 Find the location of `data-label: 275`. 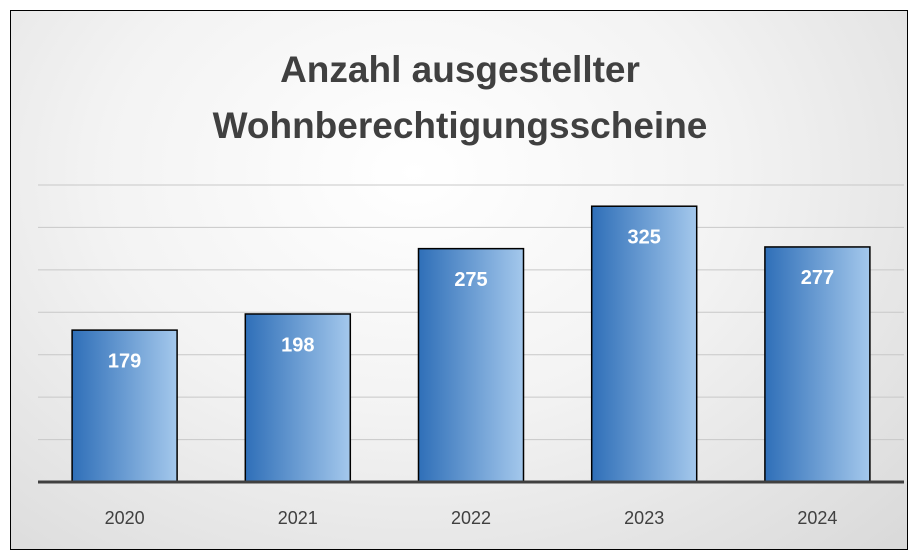

data-label: 275 is located at coordinates (470, 280).